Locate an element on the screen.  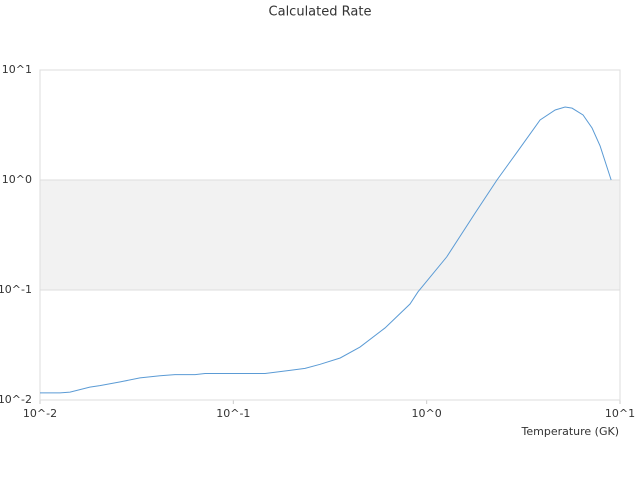
x-tick-label: 10^-2 is located at coordinates (40, 413).